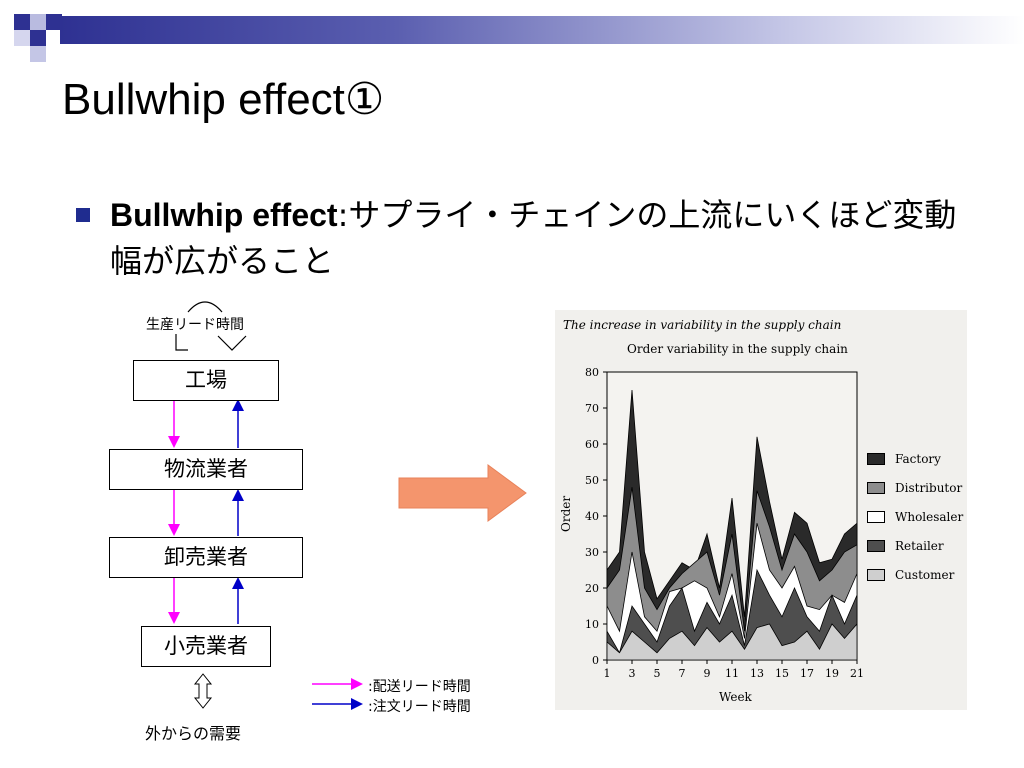  What do you see at coordinates (206, 380) in the screenshot?
I see `stage-factory: 工場` at bounding box center [206, 380].